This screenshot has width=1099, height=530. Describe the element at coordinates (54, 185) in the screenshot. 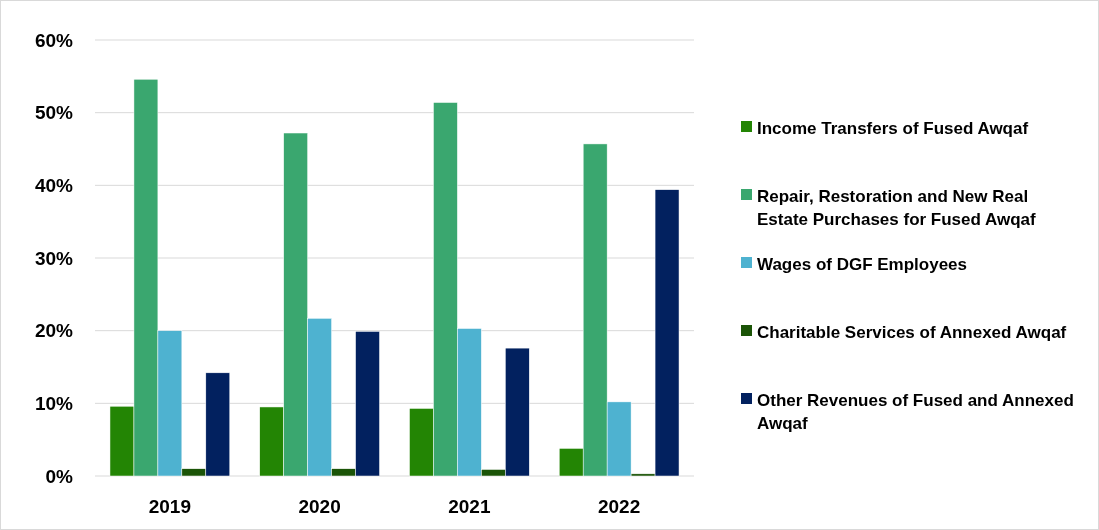

I see `y-tick-label: 40%` at that location.